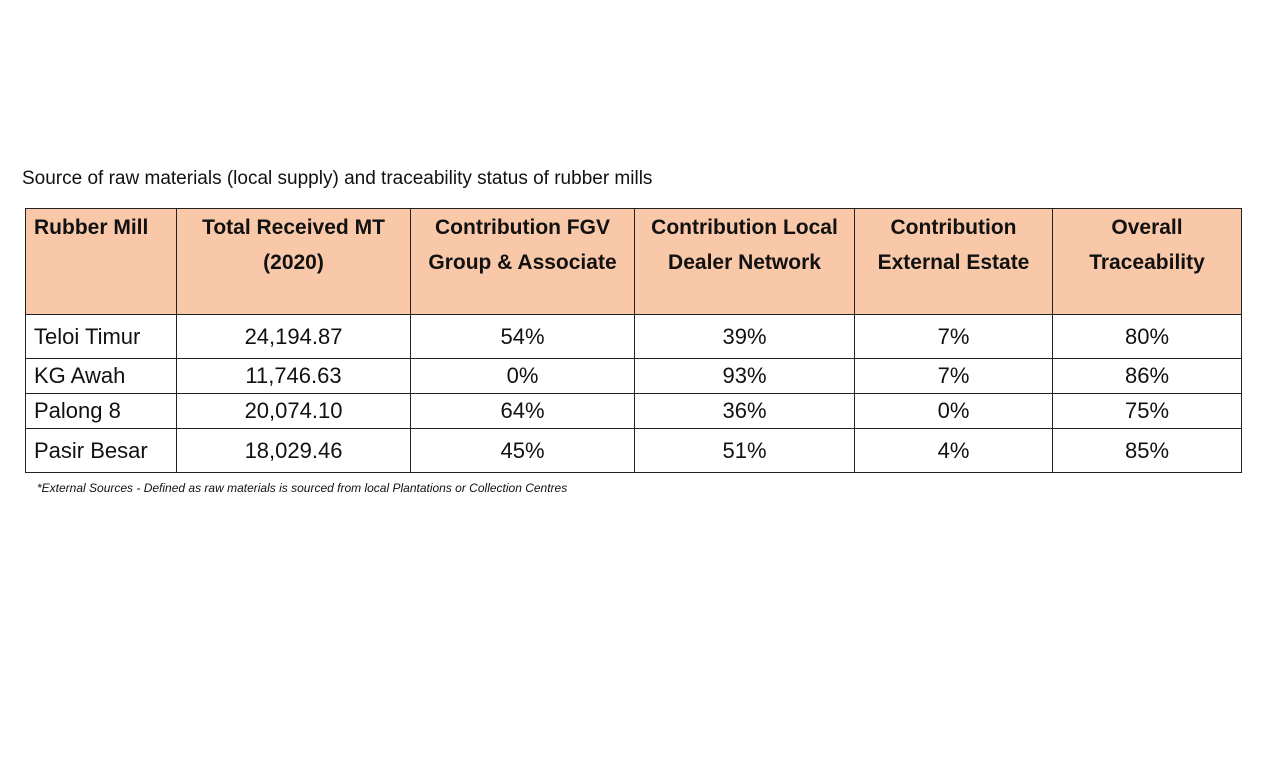  What do you see at coordinates (293, 336) in the screenshot?
I see `cell-total-received: 24,194.87` at bounding box center [293, 336].